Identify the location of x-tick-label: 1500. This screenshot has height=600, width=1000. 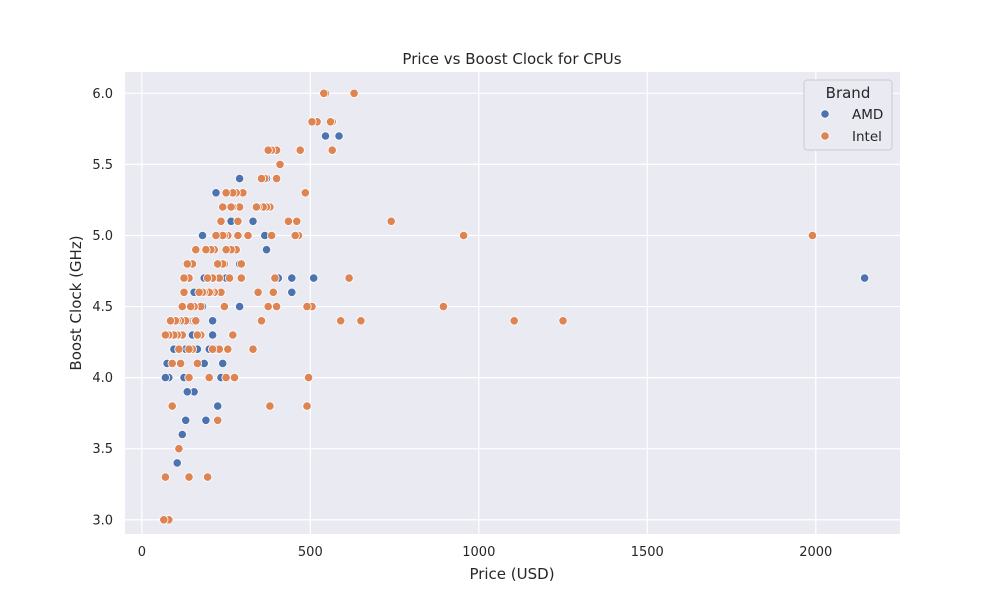
(647, 552).